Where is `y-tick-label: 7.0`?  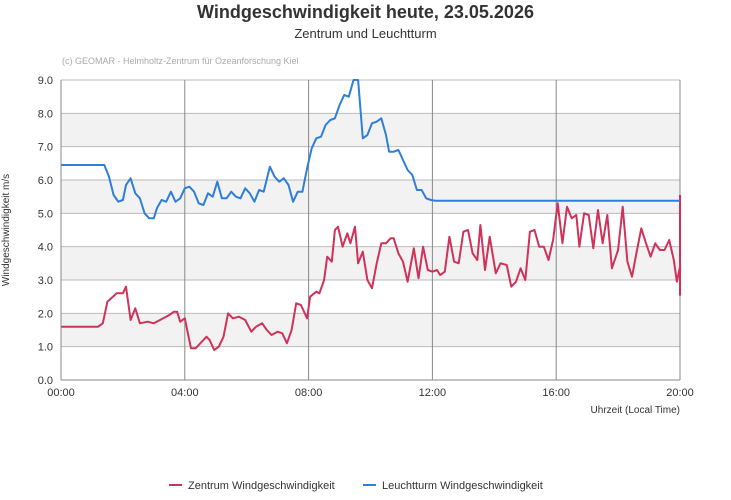 y-tick-label: 7.0 is located at coordinates (45, 148).